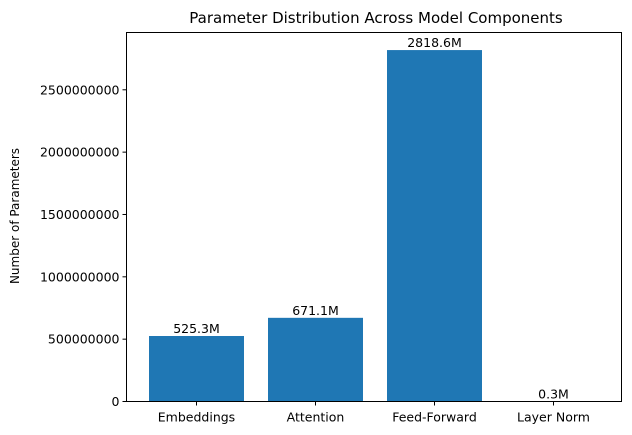 The height and width of the screenshot is (435, 632). I want to click on x-tick-label-0: Embeddings, so click(196, 417).